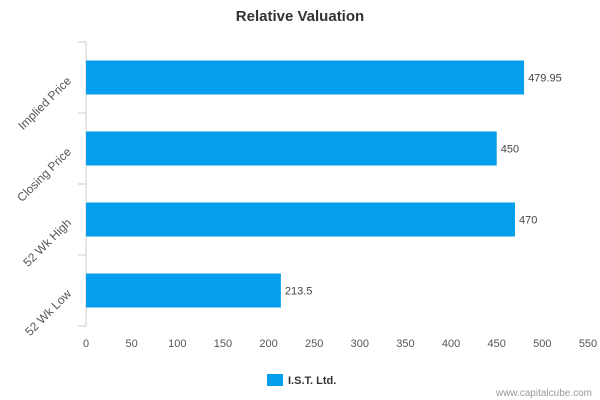 This screenshot has width=600, height=400. Describe the element at coordinates (542, 344) in the screenshot. I see `x-tick-label: 500` at that location.